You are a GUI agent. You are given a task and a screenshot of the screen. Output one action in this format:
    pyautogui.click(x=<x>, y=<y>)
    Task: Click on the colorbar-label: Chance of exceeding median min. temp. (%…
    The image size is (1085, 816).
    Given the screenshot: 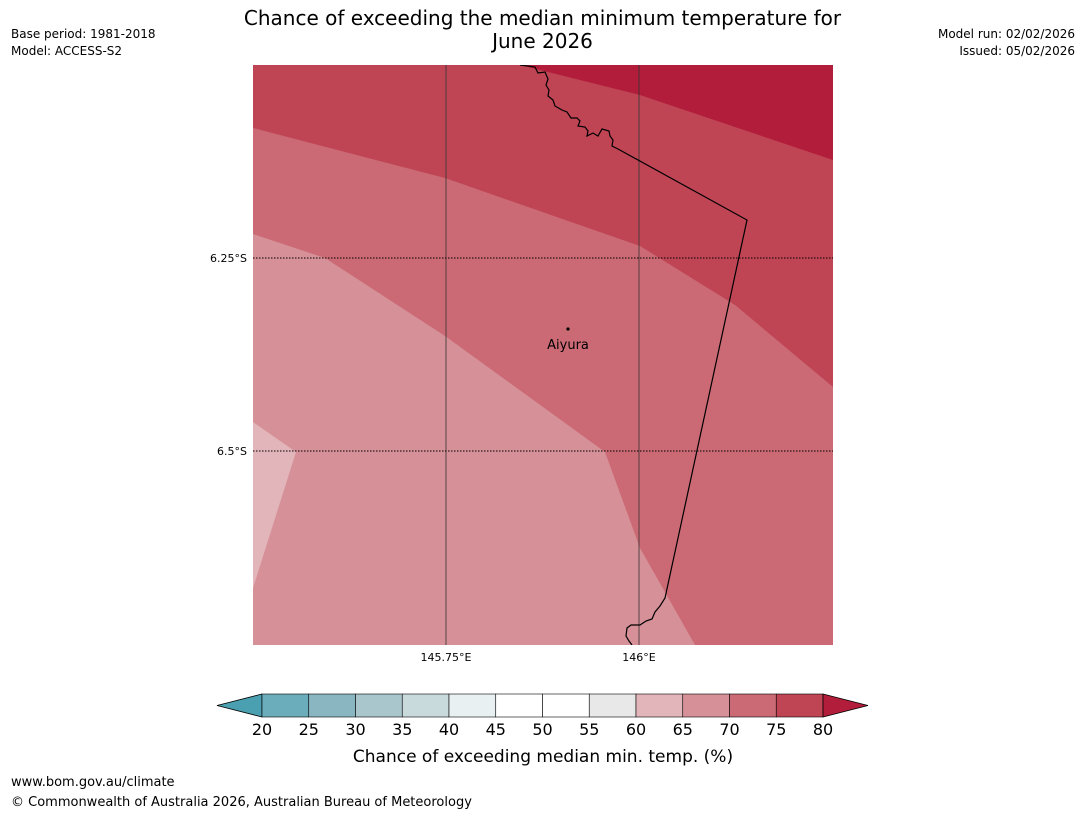 What is the action you would take?
    pyautogui.click(x=543, y=757)
    